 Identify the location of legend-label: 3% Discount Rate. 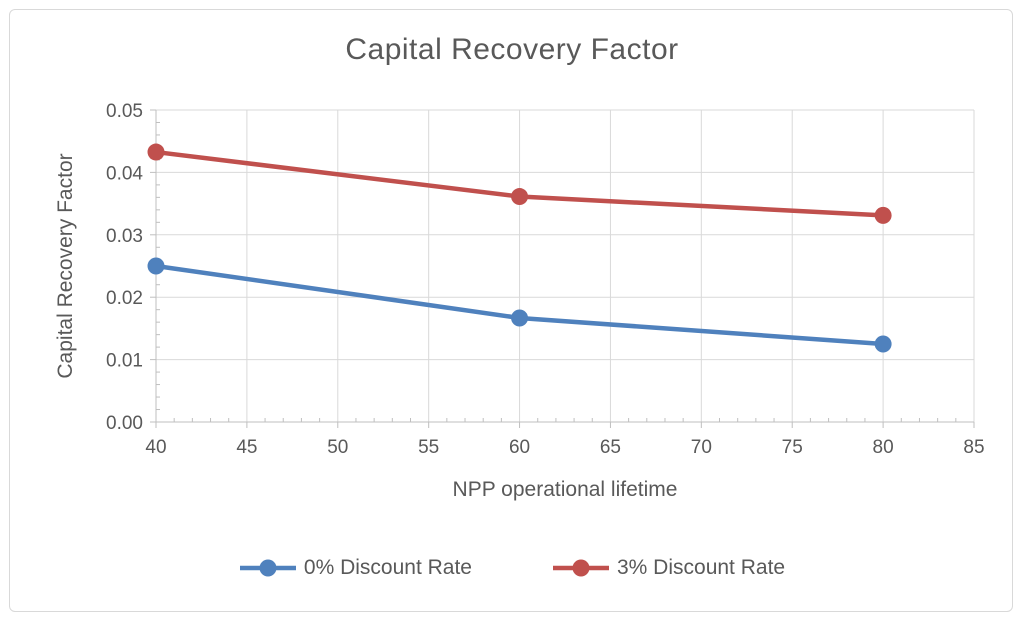
(701, 567).